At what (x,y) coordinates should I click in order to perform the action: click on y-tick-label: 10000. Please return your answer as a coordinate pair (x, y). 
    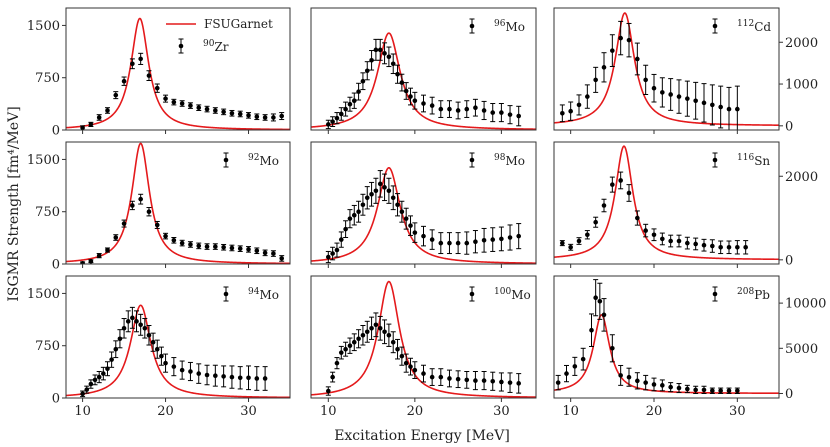
    Looking at the image, I should click on (805, 304).